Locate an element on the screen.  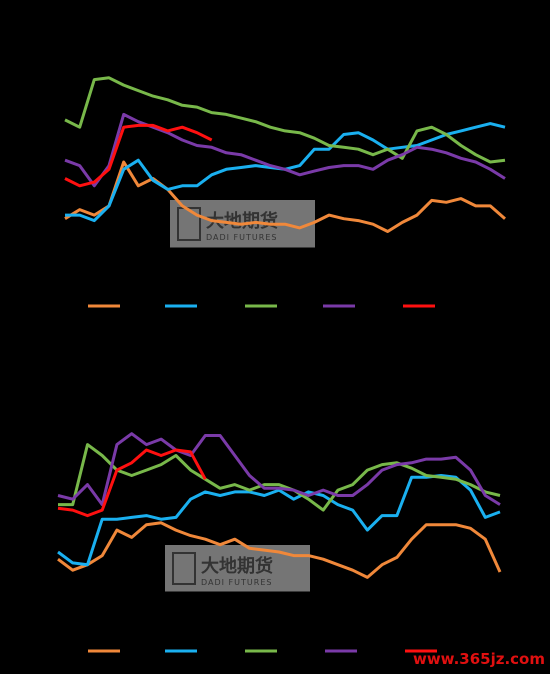
site-watermark: www.365jz.com is located at coordinates (479, 659).